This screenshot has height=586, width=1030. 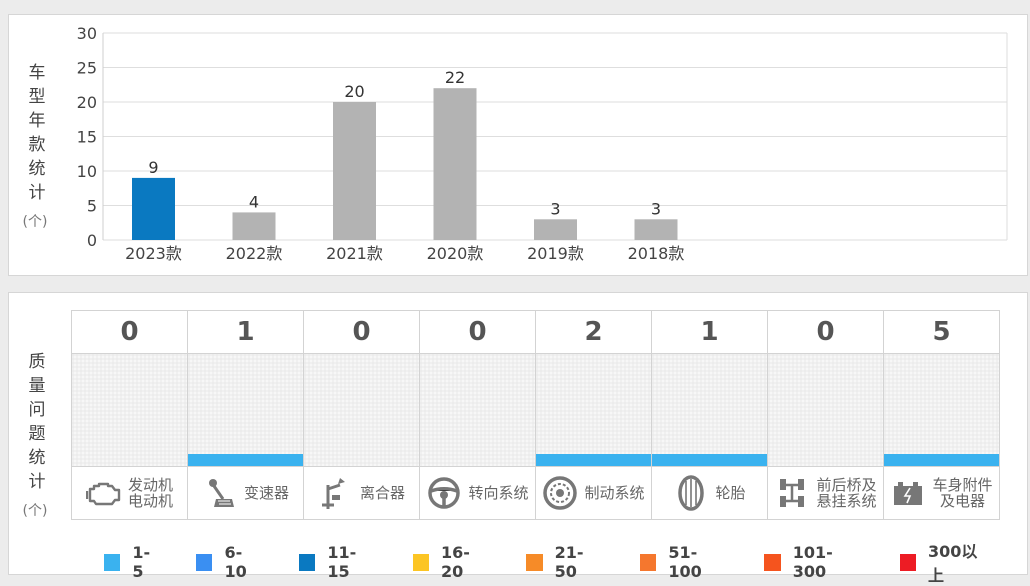 What do you see at coordinates (593, 332) in the screenshot?
I see `issue-count: 2` at bounding box center [593, 332].